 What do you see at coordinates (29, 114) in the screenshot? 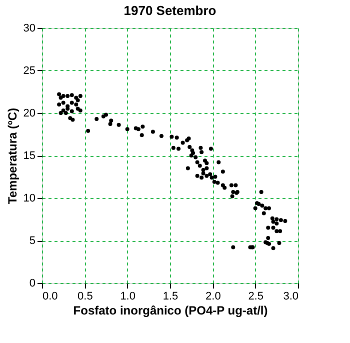
I see `y-tick-label: 20` at bounding box center [29, 114].